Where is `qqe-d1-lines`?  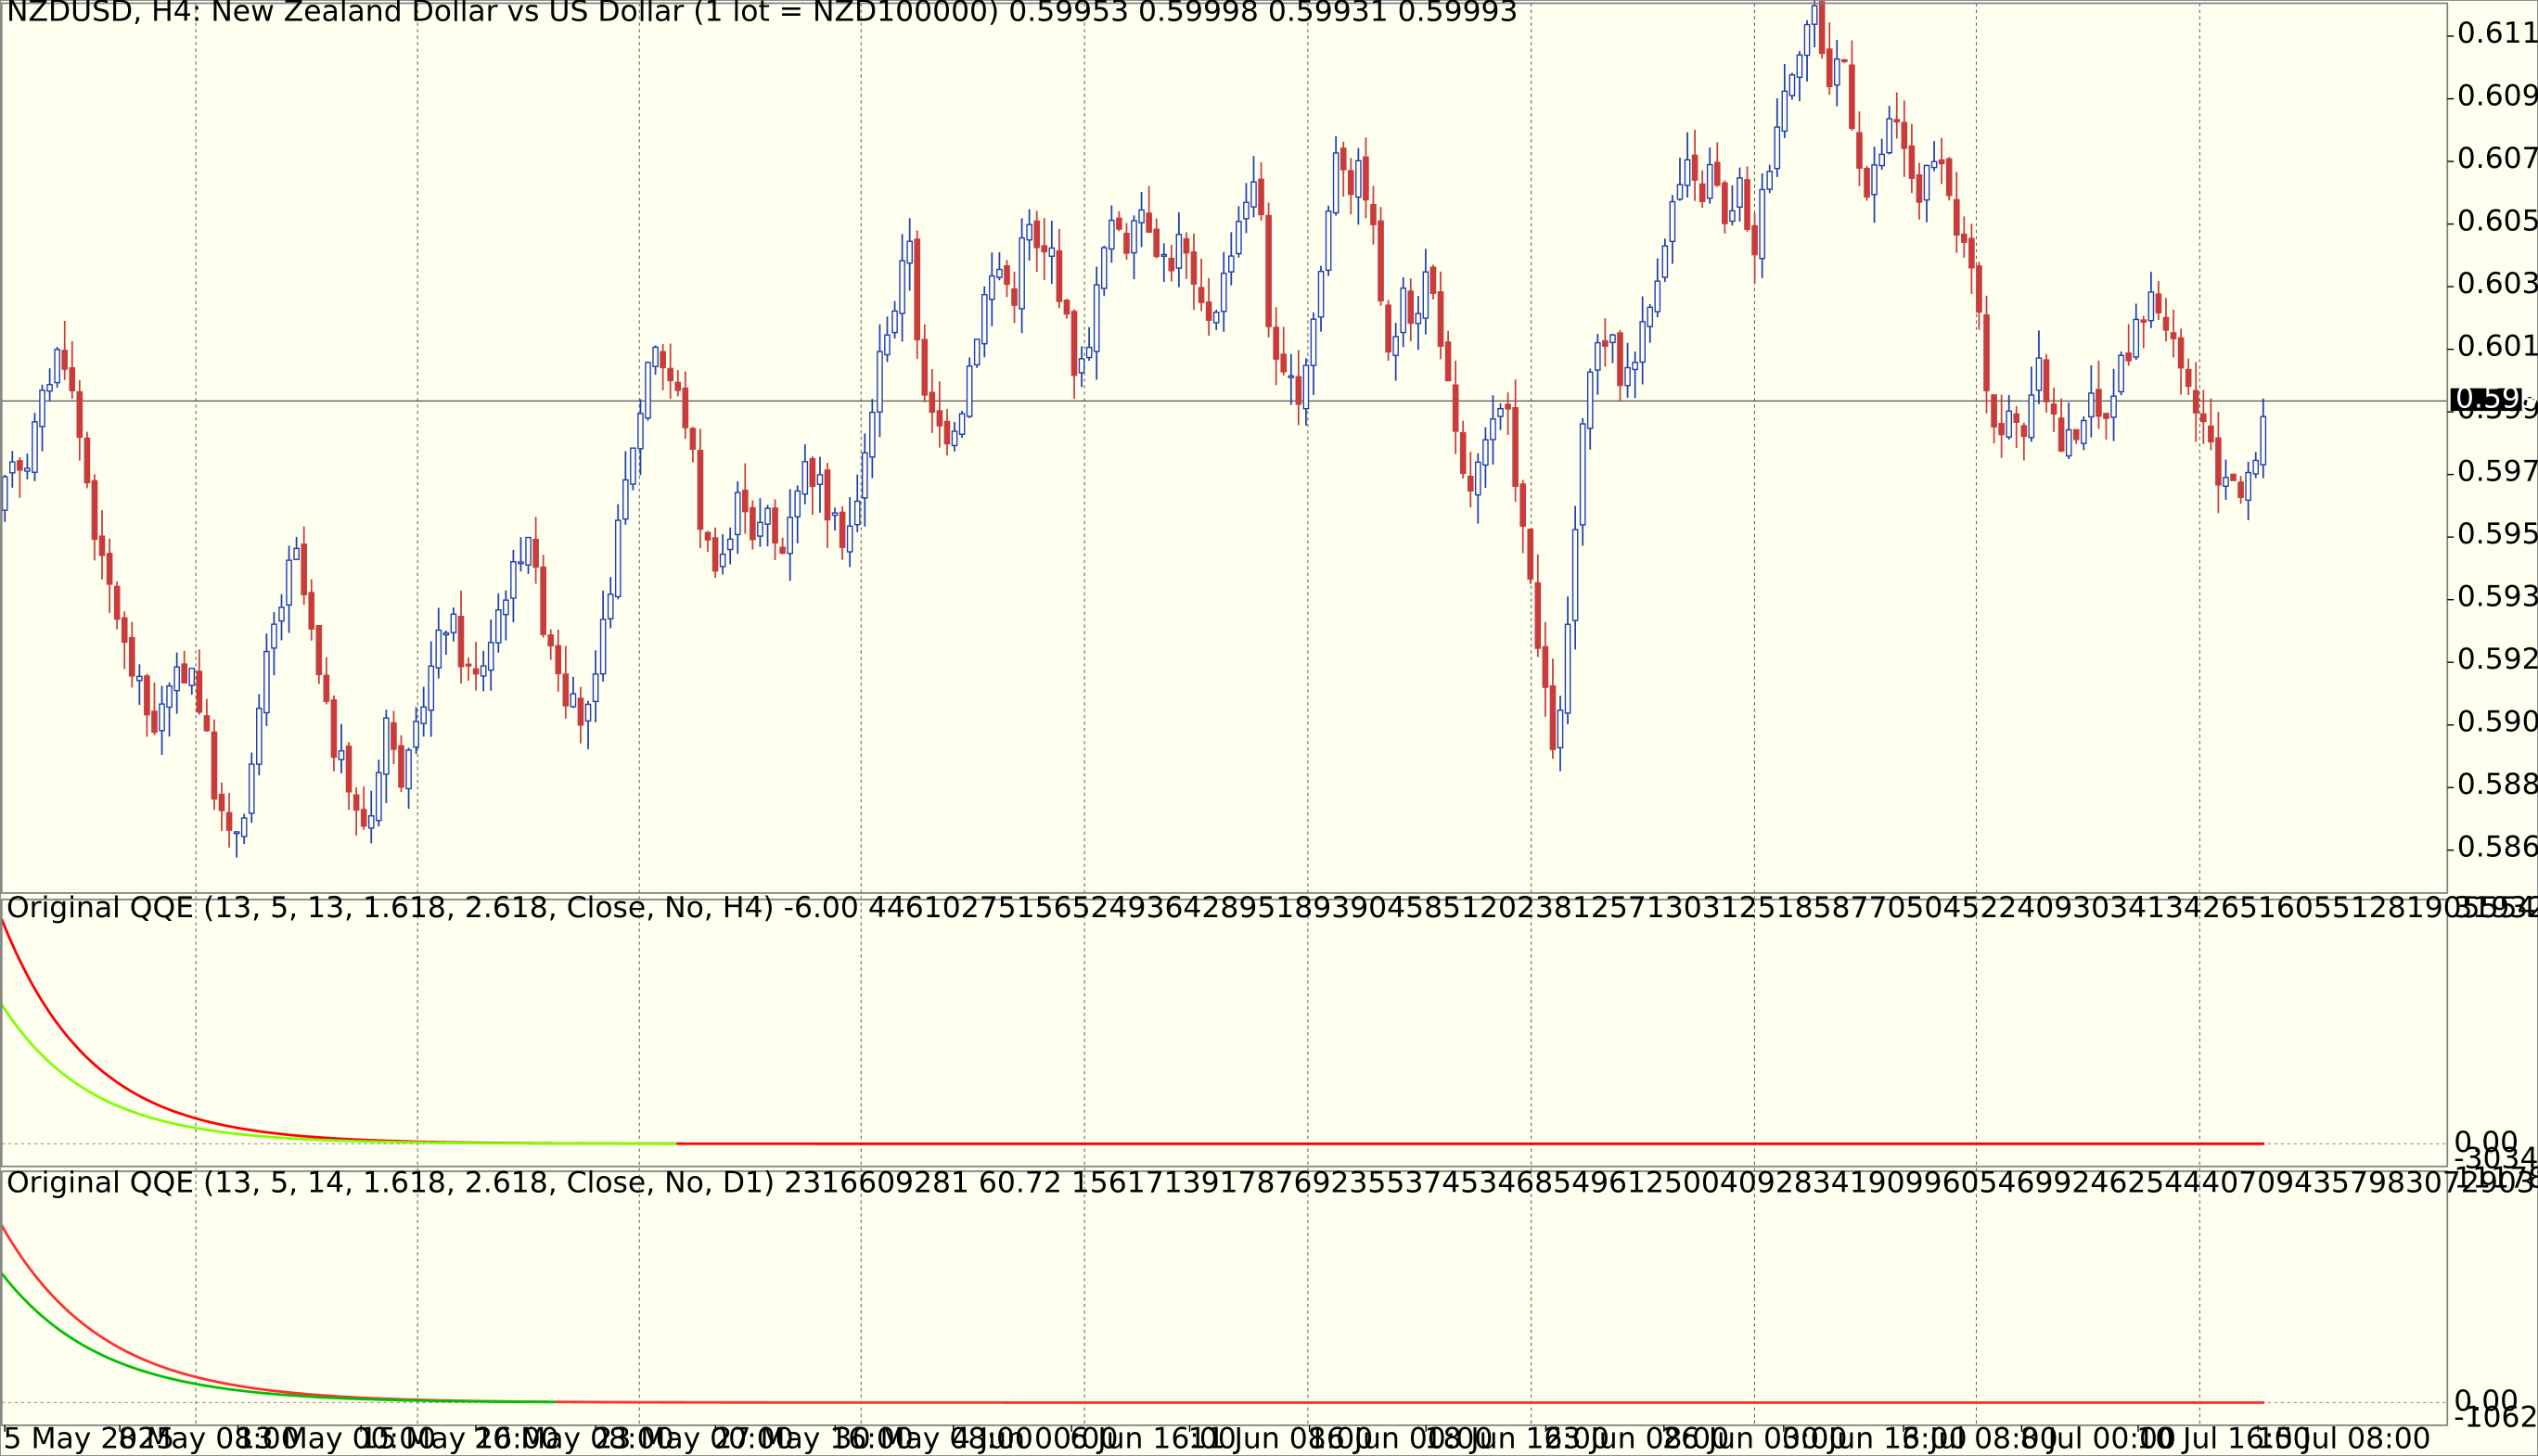 qqe-d1-lines is located at coordinates (1133, 1314).